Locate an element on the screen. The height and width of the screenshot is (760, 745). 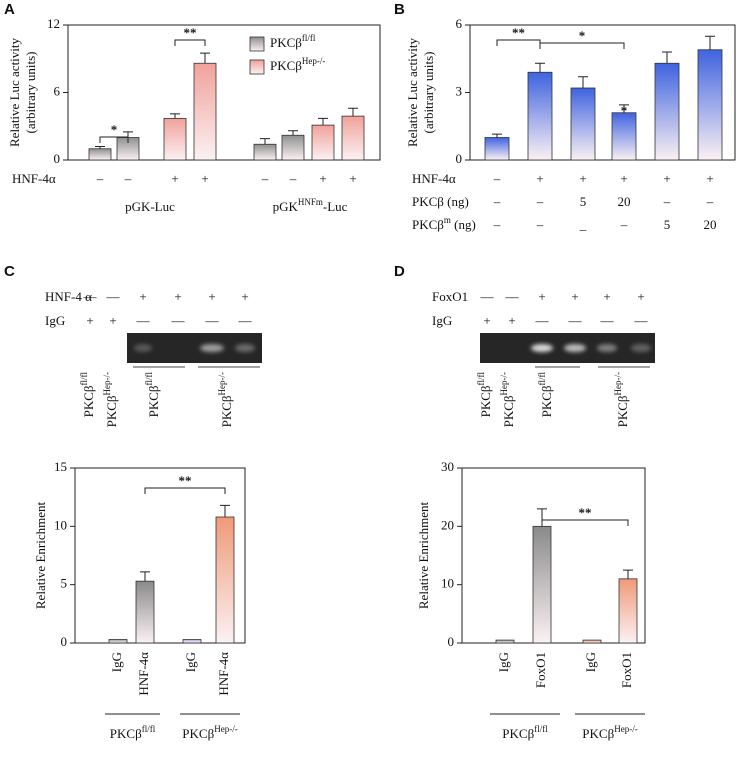
lane-label: PKCβfl/fl is located at coordinates (152, 395).